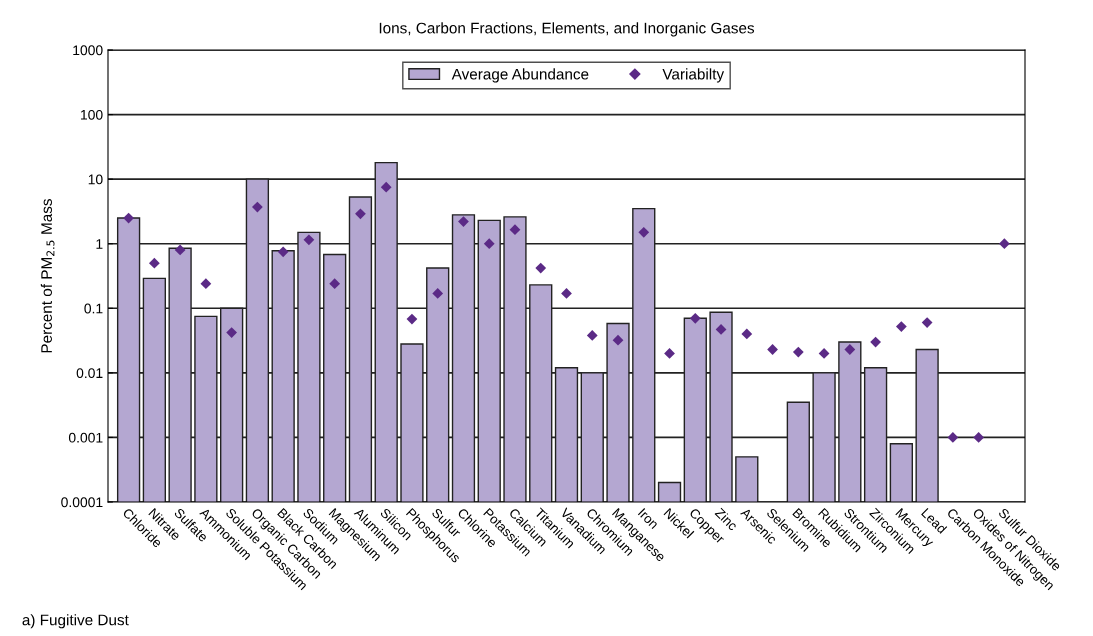 This screenshot has height=636, width=1093. I want to click on text: a) Fugitive Dust, so click(75, 621).